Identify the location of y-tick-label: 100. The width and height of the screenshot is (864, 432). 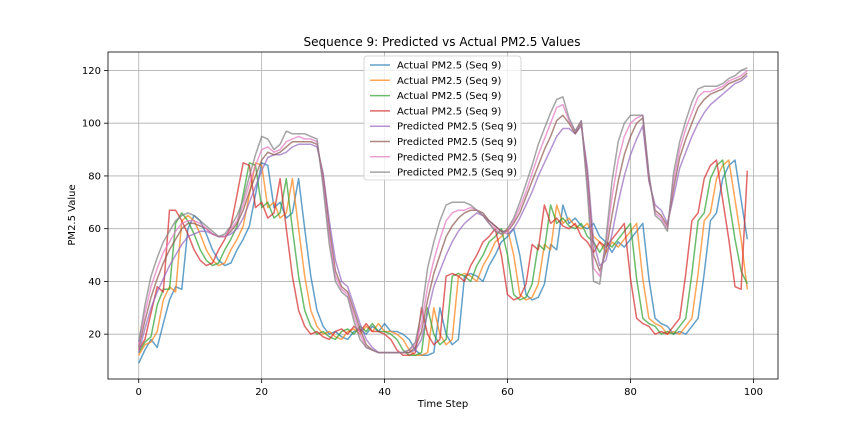
(91, 124).